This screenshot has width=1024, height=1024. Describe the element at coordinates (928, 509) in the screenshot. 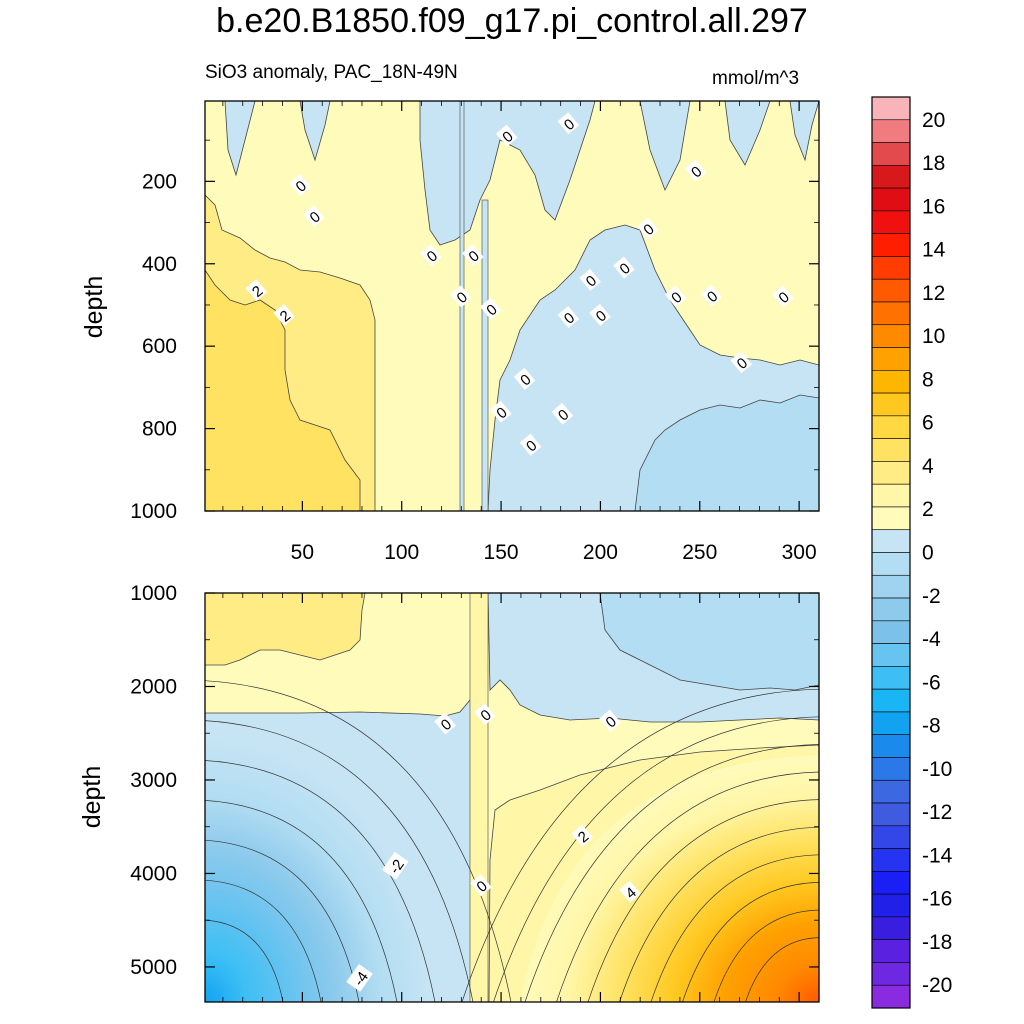

I see `colorbar-label: 2` at that location.